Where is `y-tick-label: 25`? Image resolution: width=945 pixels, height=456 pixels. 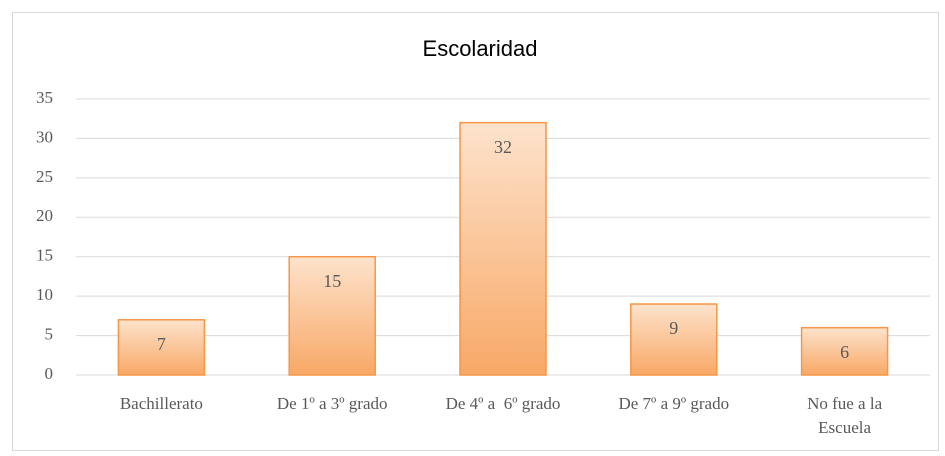 y-tick-label: 25 is located at coordinates (44, 176).